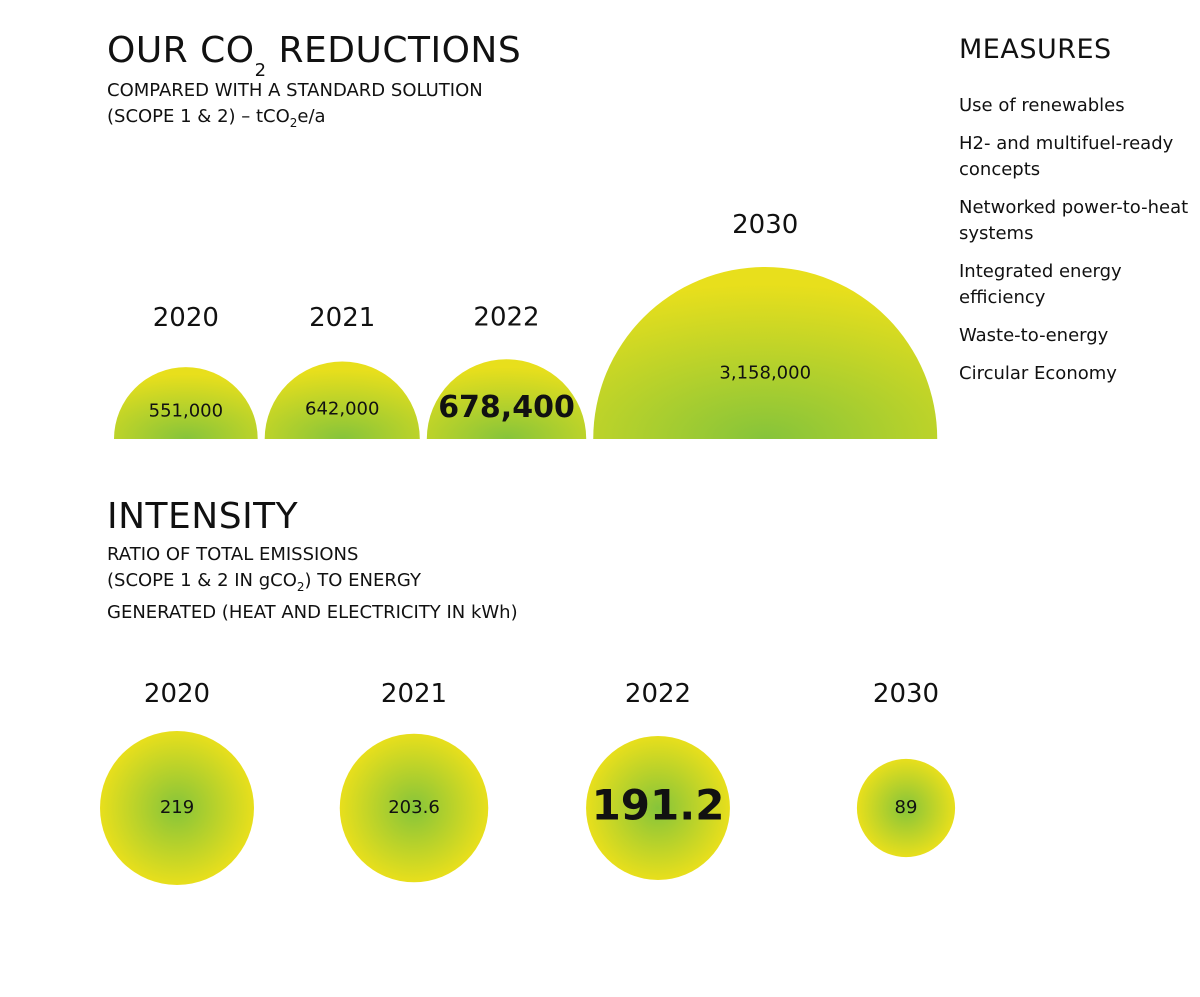 The height and width of the screenshot is (997, 1200). I want to click on intensity-subtitle-line3: GENERATED (HEAT AND ELECTRICITY IN kWh), so click(312, 612).